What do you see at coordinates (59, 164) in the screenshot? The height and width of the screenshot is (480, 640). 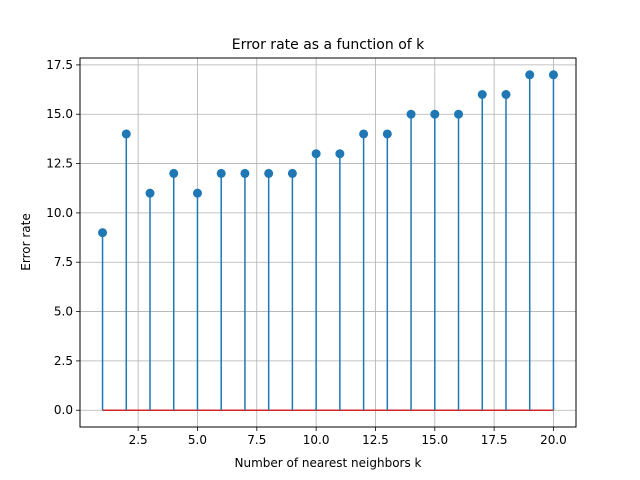 I see `y-tick-label: 12.5` at bounding box center [59, 164].